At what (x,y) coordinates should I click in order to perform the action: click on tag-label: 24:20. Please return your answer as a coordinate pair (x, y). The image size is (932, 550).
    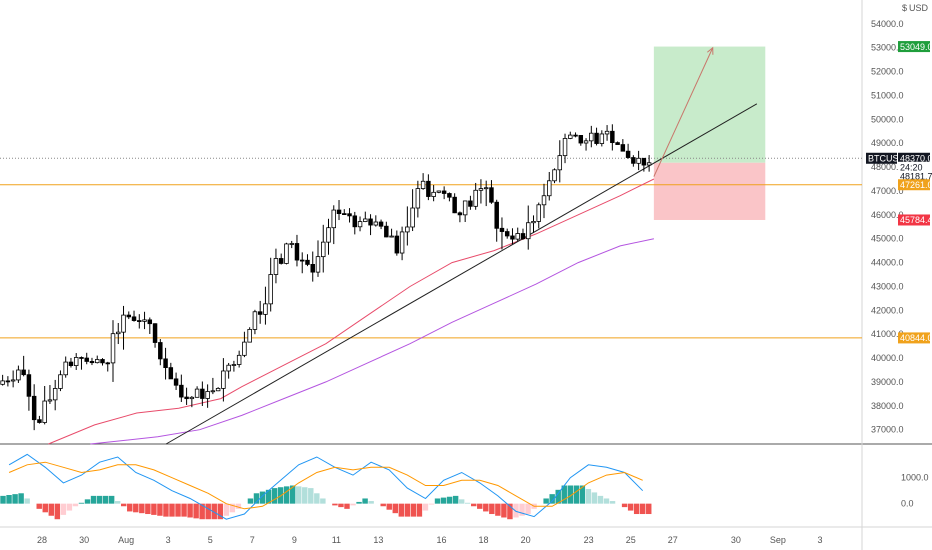
    Looking at the image, I should click on (911, 167).